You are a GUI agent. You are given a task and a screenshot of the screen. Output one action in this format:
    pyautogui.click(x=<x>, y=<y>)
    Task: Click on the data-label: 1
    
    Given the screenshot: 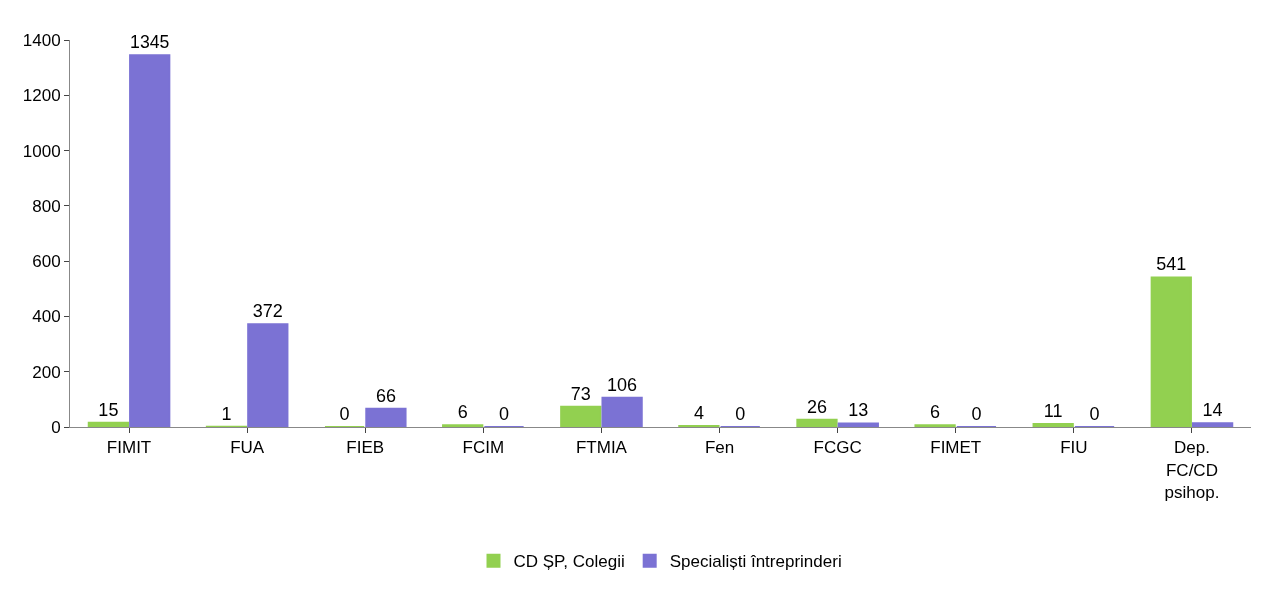 What is the action you would take?
    pyautogui.click(x=226, y=413)
    